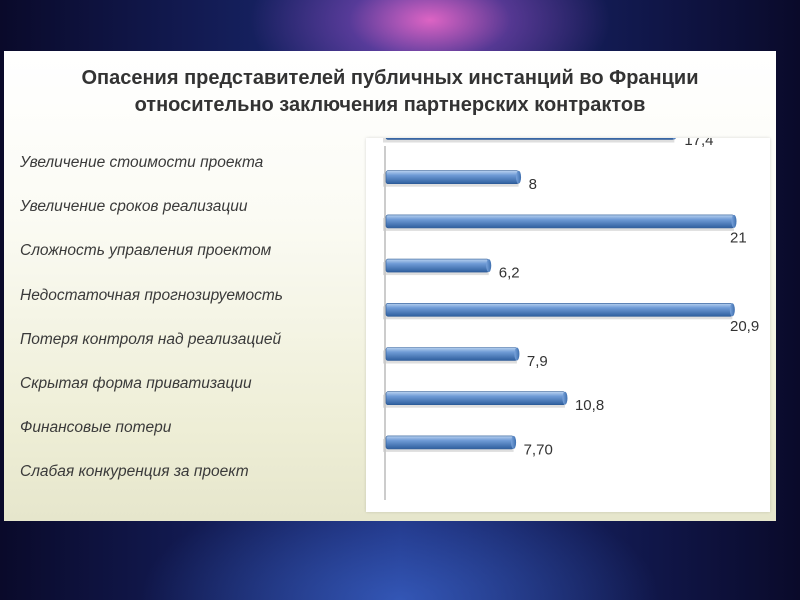  Describe the element at coordinates (509, 273) in the screenshot. I see `bar-value-label: 6,2` at that location.